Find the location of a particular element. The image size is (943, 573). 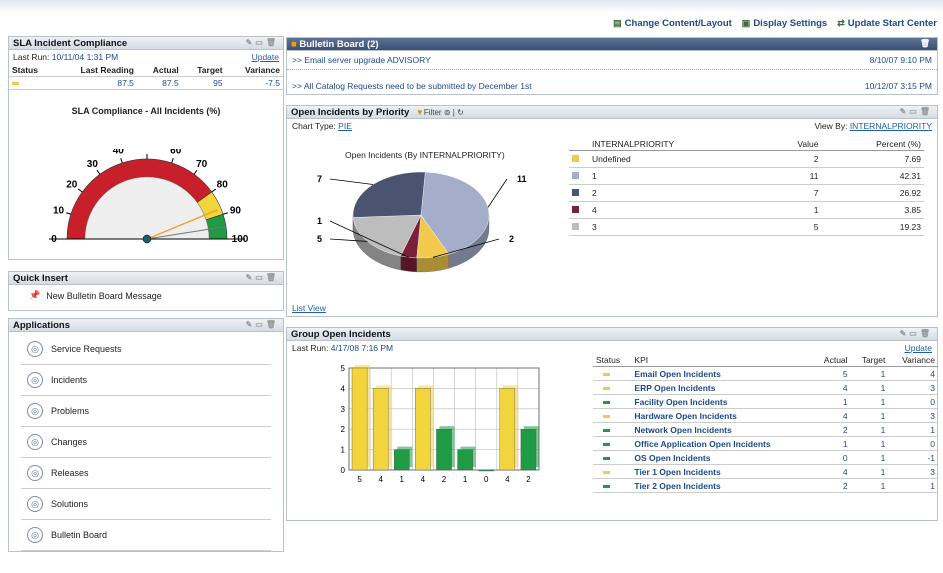

sla-update-link: Update is located at coordinates (265, 57).